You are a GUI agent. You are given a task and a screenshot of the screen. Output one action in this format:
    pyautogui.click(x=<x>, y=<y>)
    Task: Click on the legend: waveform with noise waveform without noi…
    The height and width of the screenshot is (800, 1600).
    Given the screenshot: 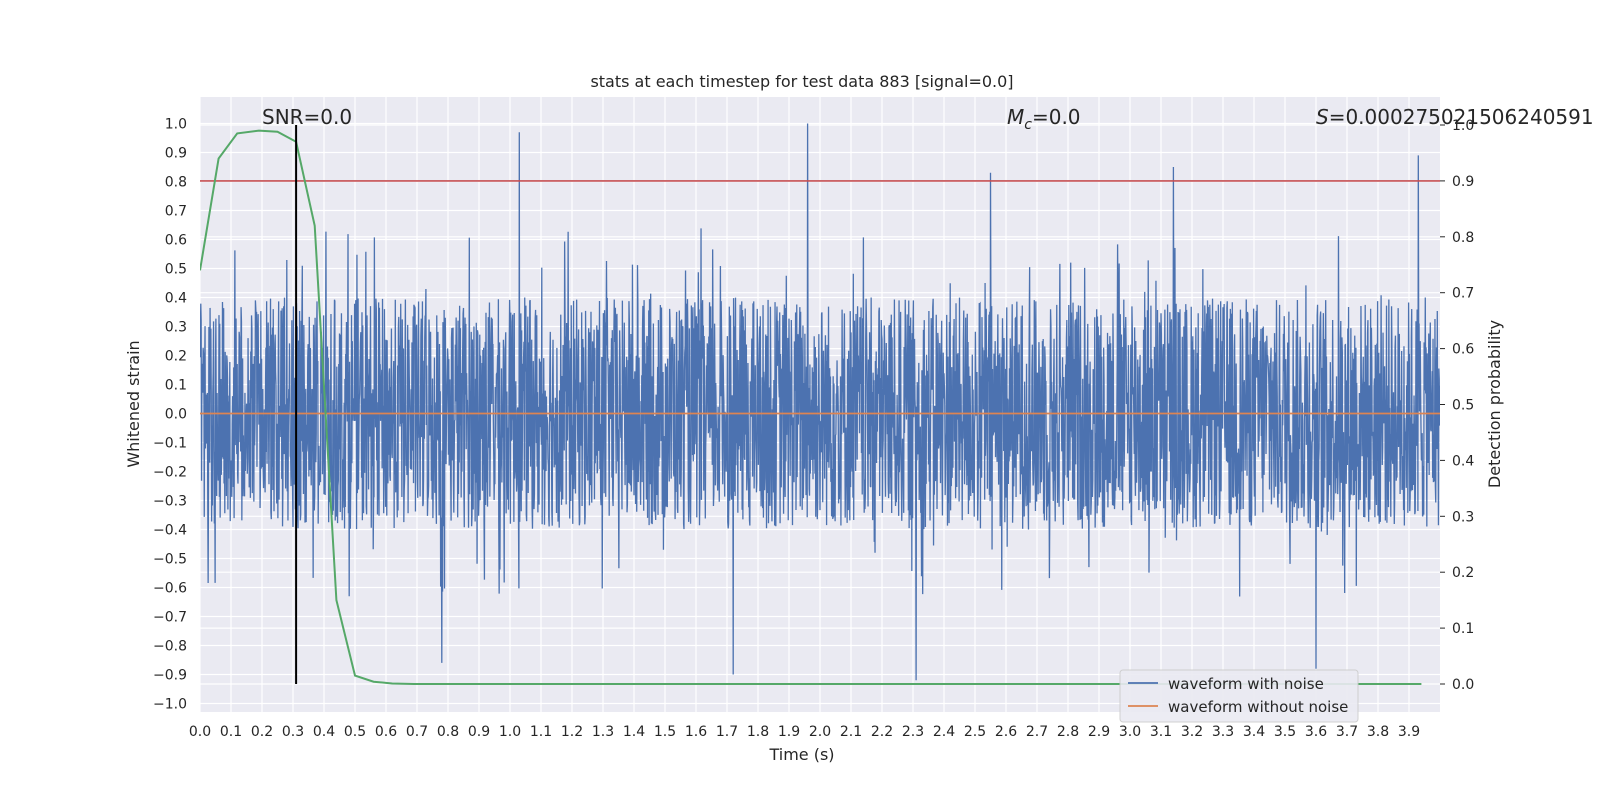 What is the action you would take?
    pyautogui.click(x=1239, y=696)
    